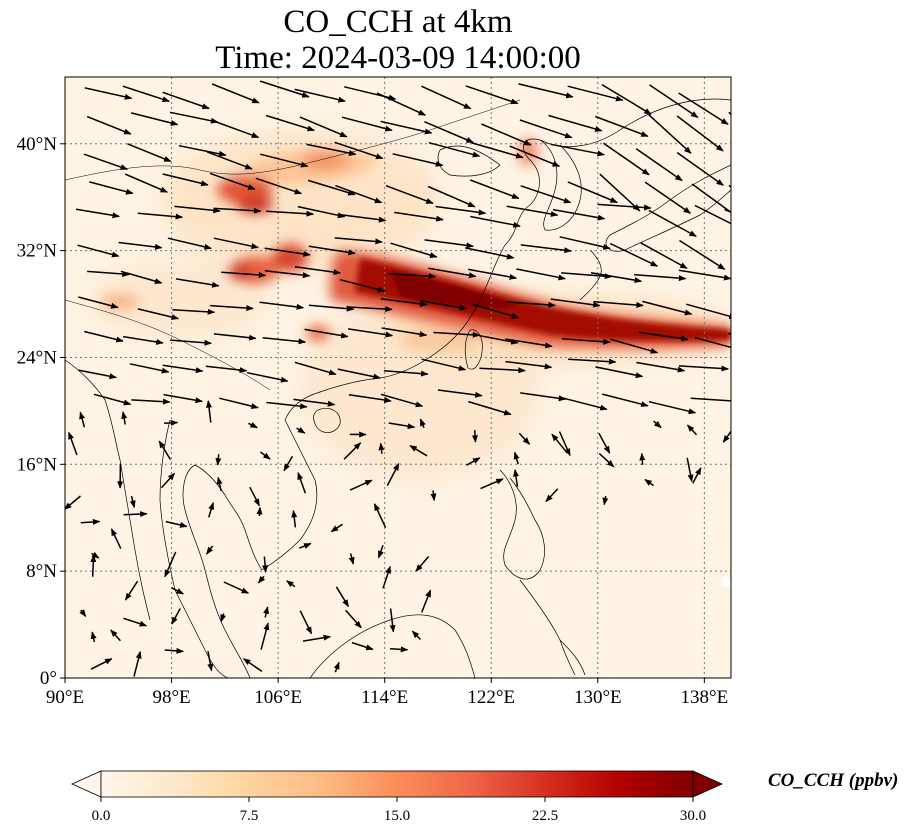 This screenshot has height=836, width=921. I want to click on lon-tick-label: 122°E, so click(491, 697).